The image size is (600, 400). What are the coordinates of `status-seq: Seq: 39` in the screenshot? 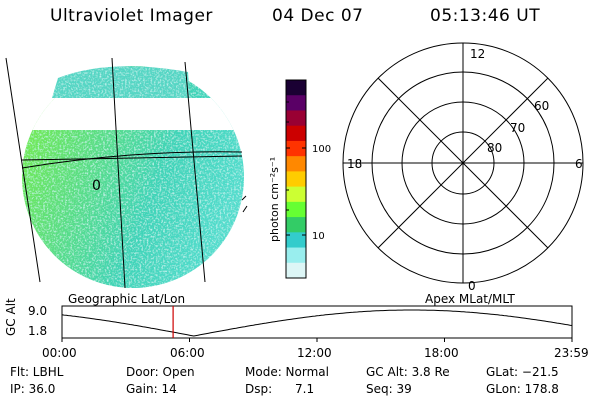 It's located at (389, 389).